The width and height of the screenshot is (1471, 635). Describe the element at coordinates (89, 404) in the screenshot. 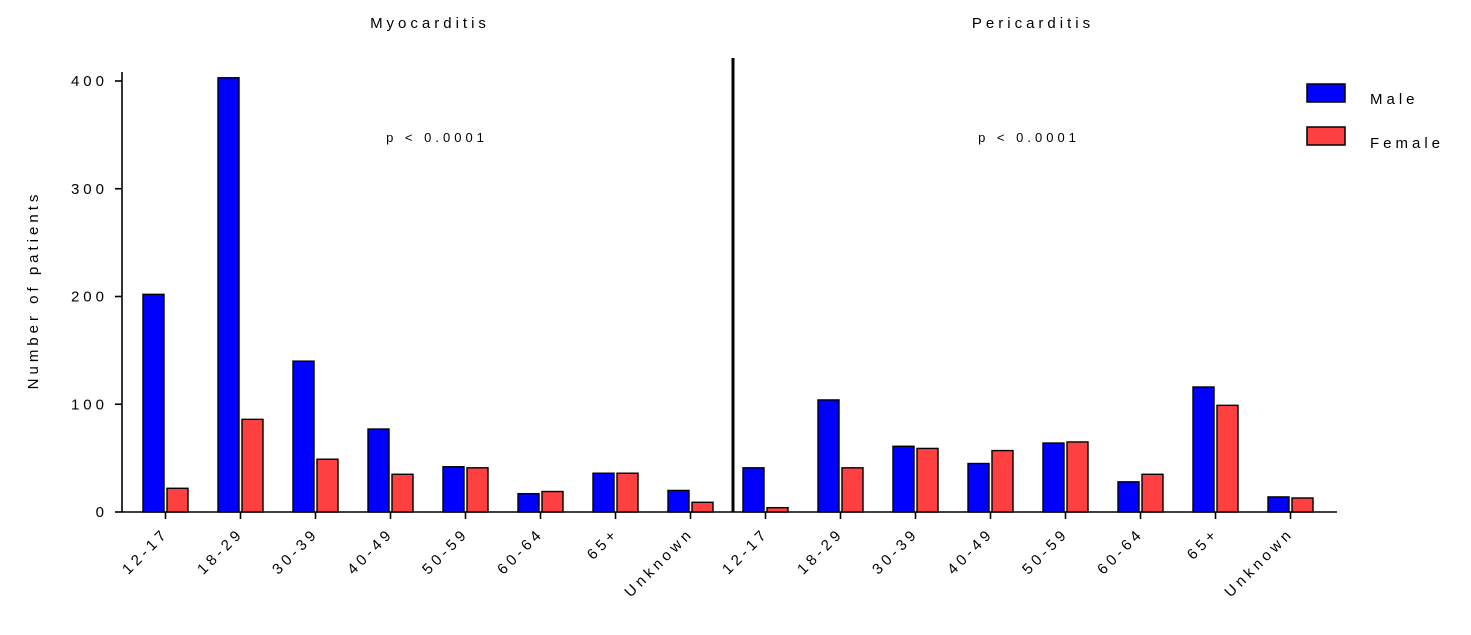

I see `y-tick-label: 100` at that location.